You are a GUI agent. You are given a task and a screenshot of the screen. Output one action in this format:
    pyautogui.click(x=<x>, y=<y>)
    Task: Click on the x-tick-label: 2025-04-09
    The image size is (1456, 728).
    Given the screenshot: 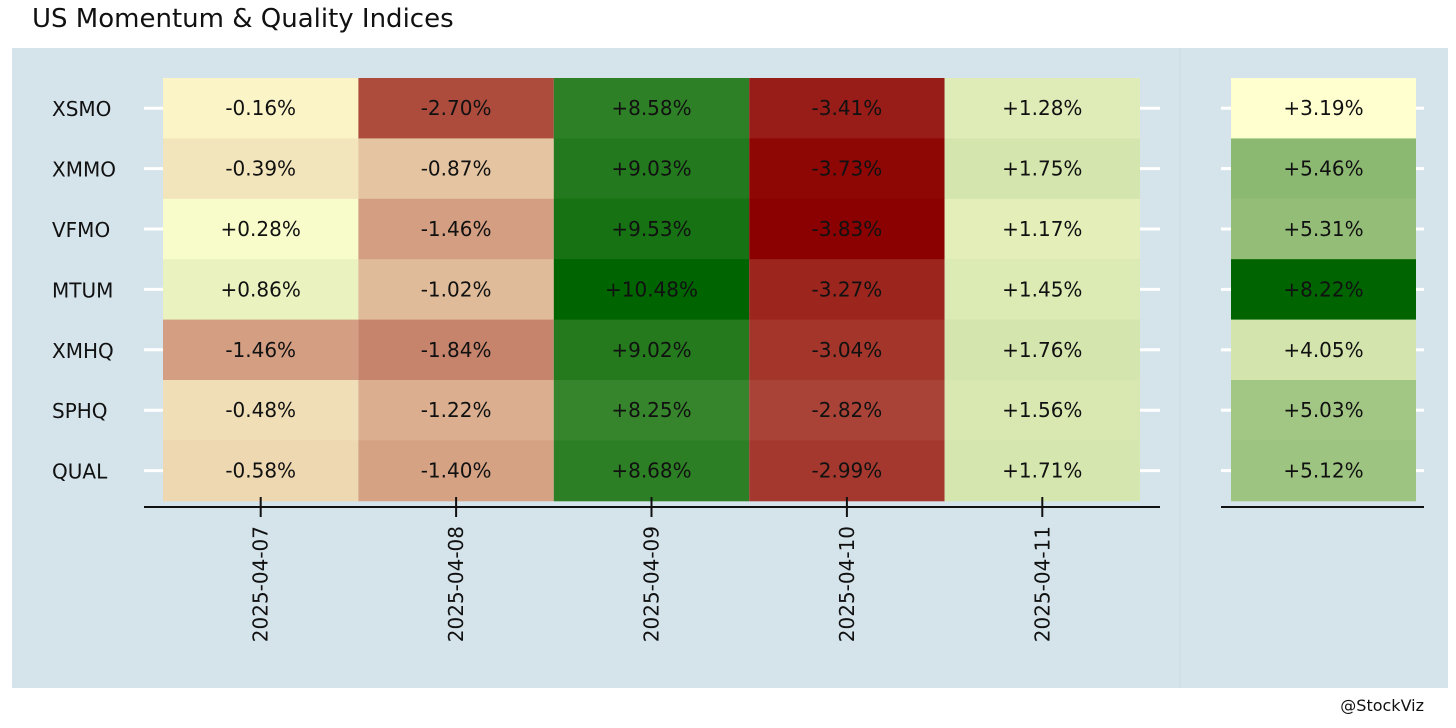 What is the action you would take?
    pyautogui.click(x=652, y=584)
    